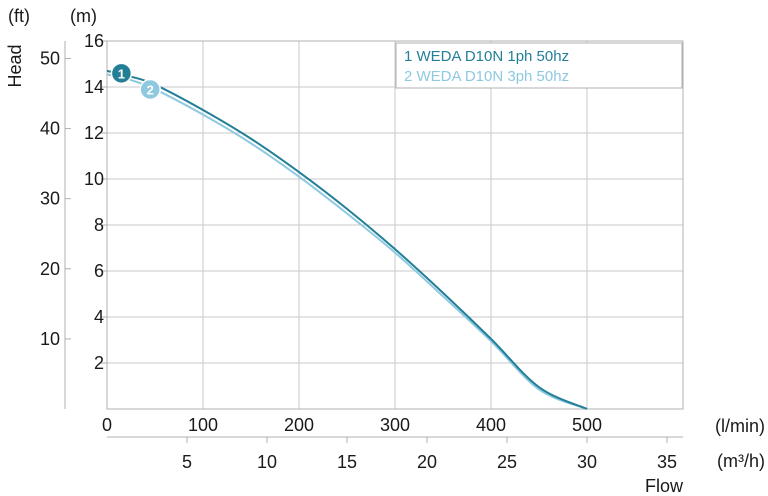 Image resolution: width=768 pixels, height=496 pixels. I want to click on ft-unit-label: (ft), so click(19, 16).